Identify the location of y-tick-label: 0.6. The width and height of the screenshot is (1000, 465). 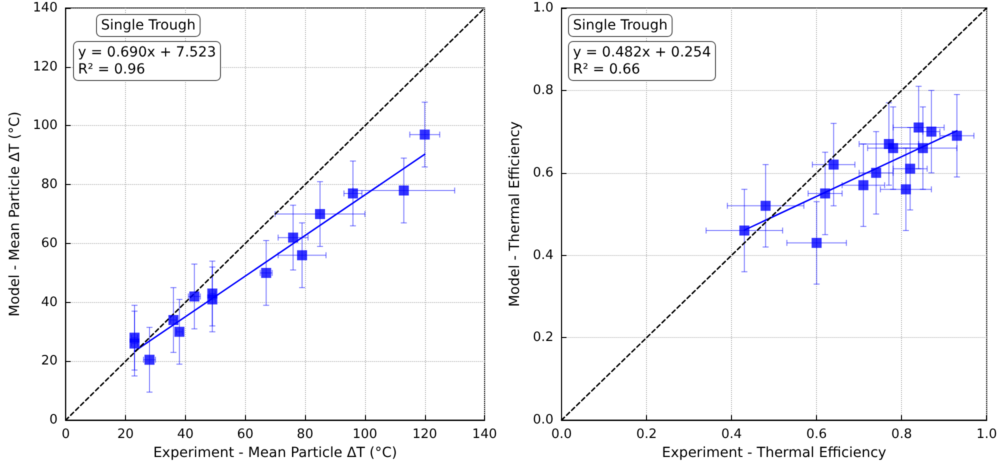
(543, 172).